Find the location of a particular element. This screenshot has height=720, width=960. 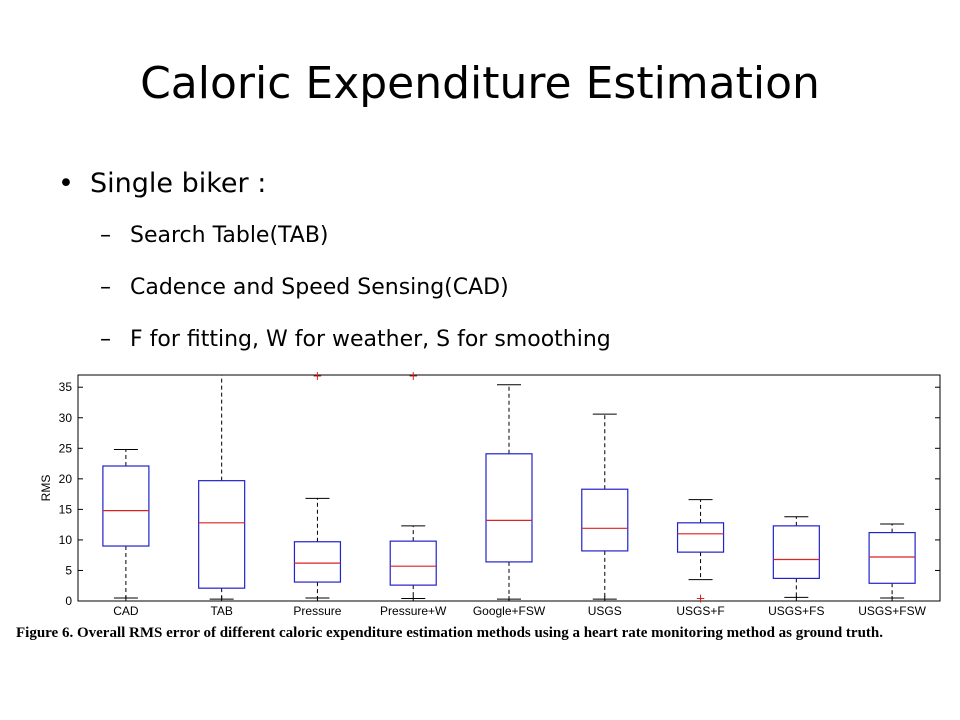

y-tick-label: 30 is located at coordinates (66, 418).